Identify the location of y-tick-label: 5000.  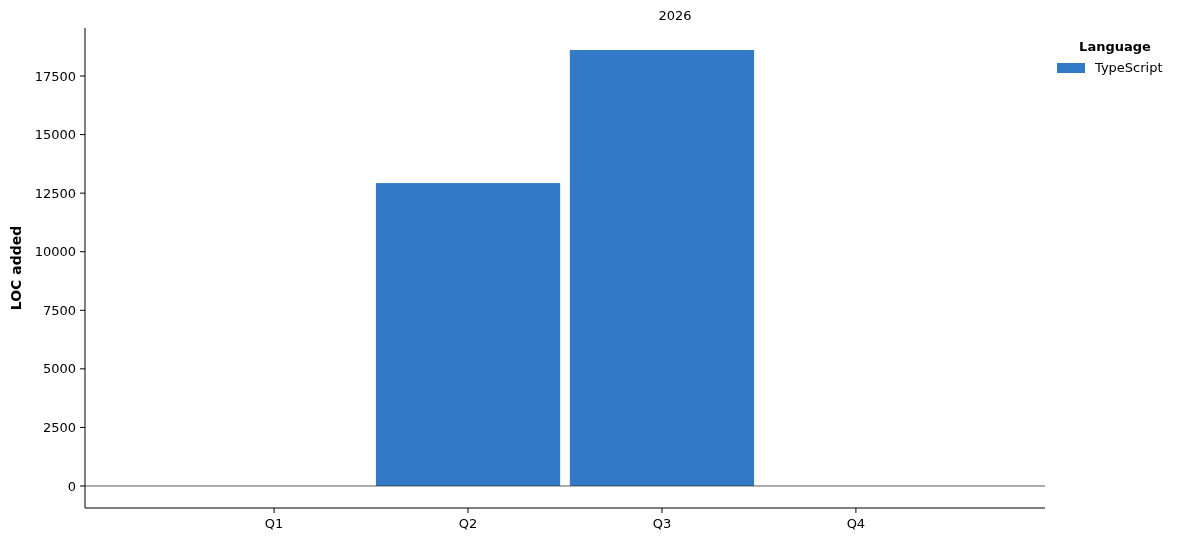
(59, 369).